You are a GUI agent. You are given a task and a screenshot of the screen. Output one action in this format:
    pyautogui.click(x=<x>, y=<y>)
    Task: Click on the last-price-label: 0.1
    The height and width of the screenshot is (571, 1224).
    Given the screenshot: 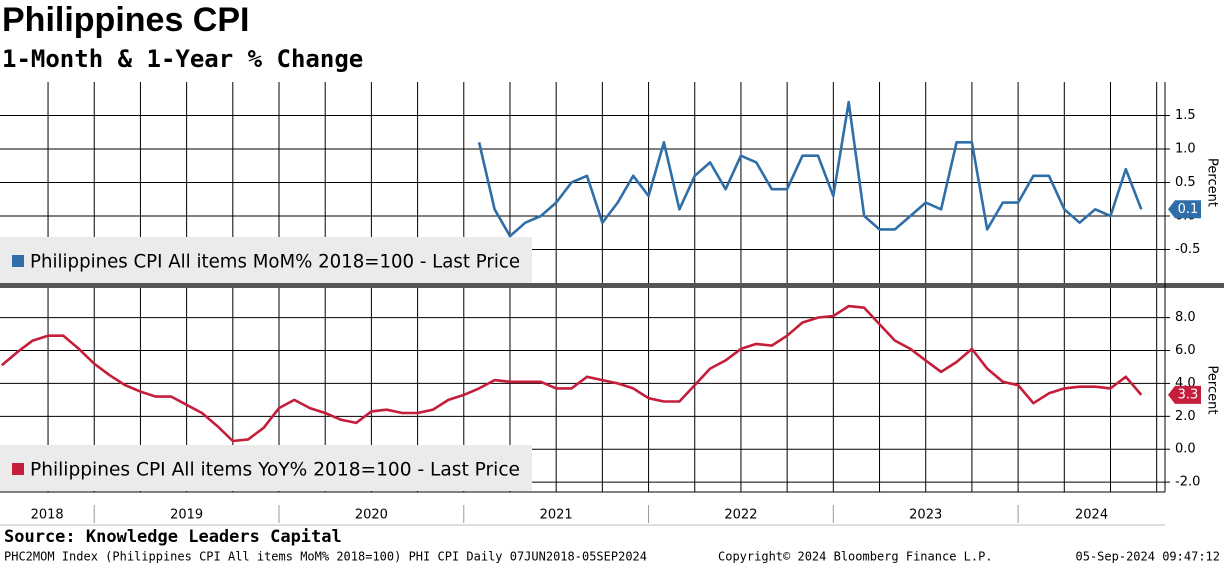 What is the action you would take?
    pyautogui.click(x=1188, y=209)
    